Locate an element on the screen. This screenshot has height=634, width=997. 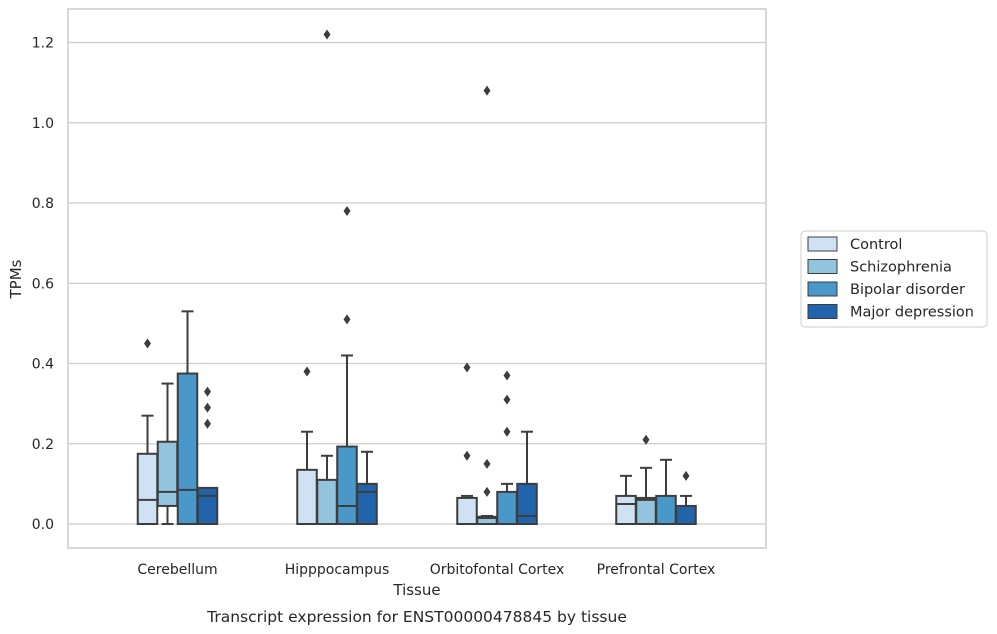
legend-label: Major depression is located at coordinates (912, 313).